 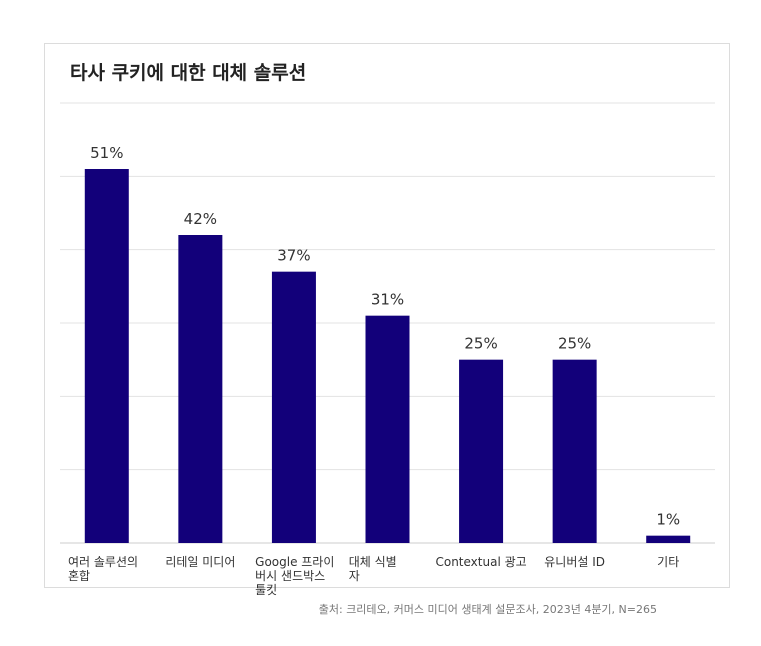 I want to click on category-label: 대체 식별 자, so click(x=373, y=569).